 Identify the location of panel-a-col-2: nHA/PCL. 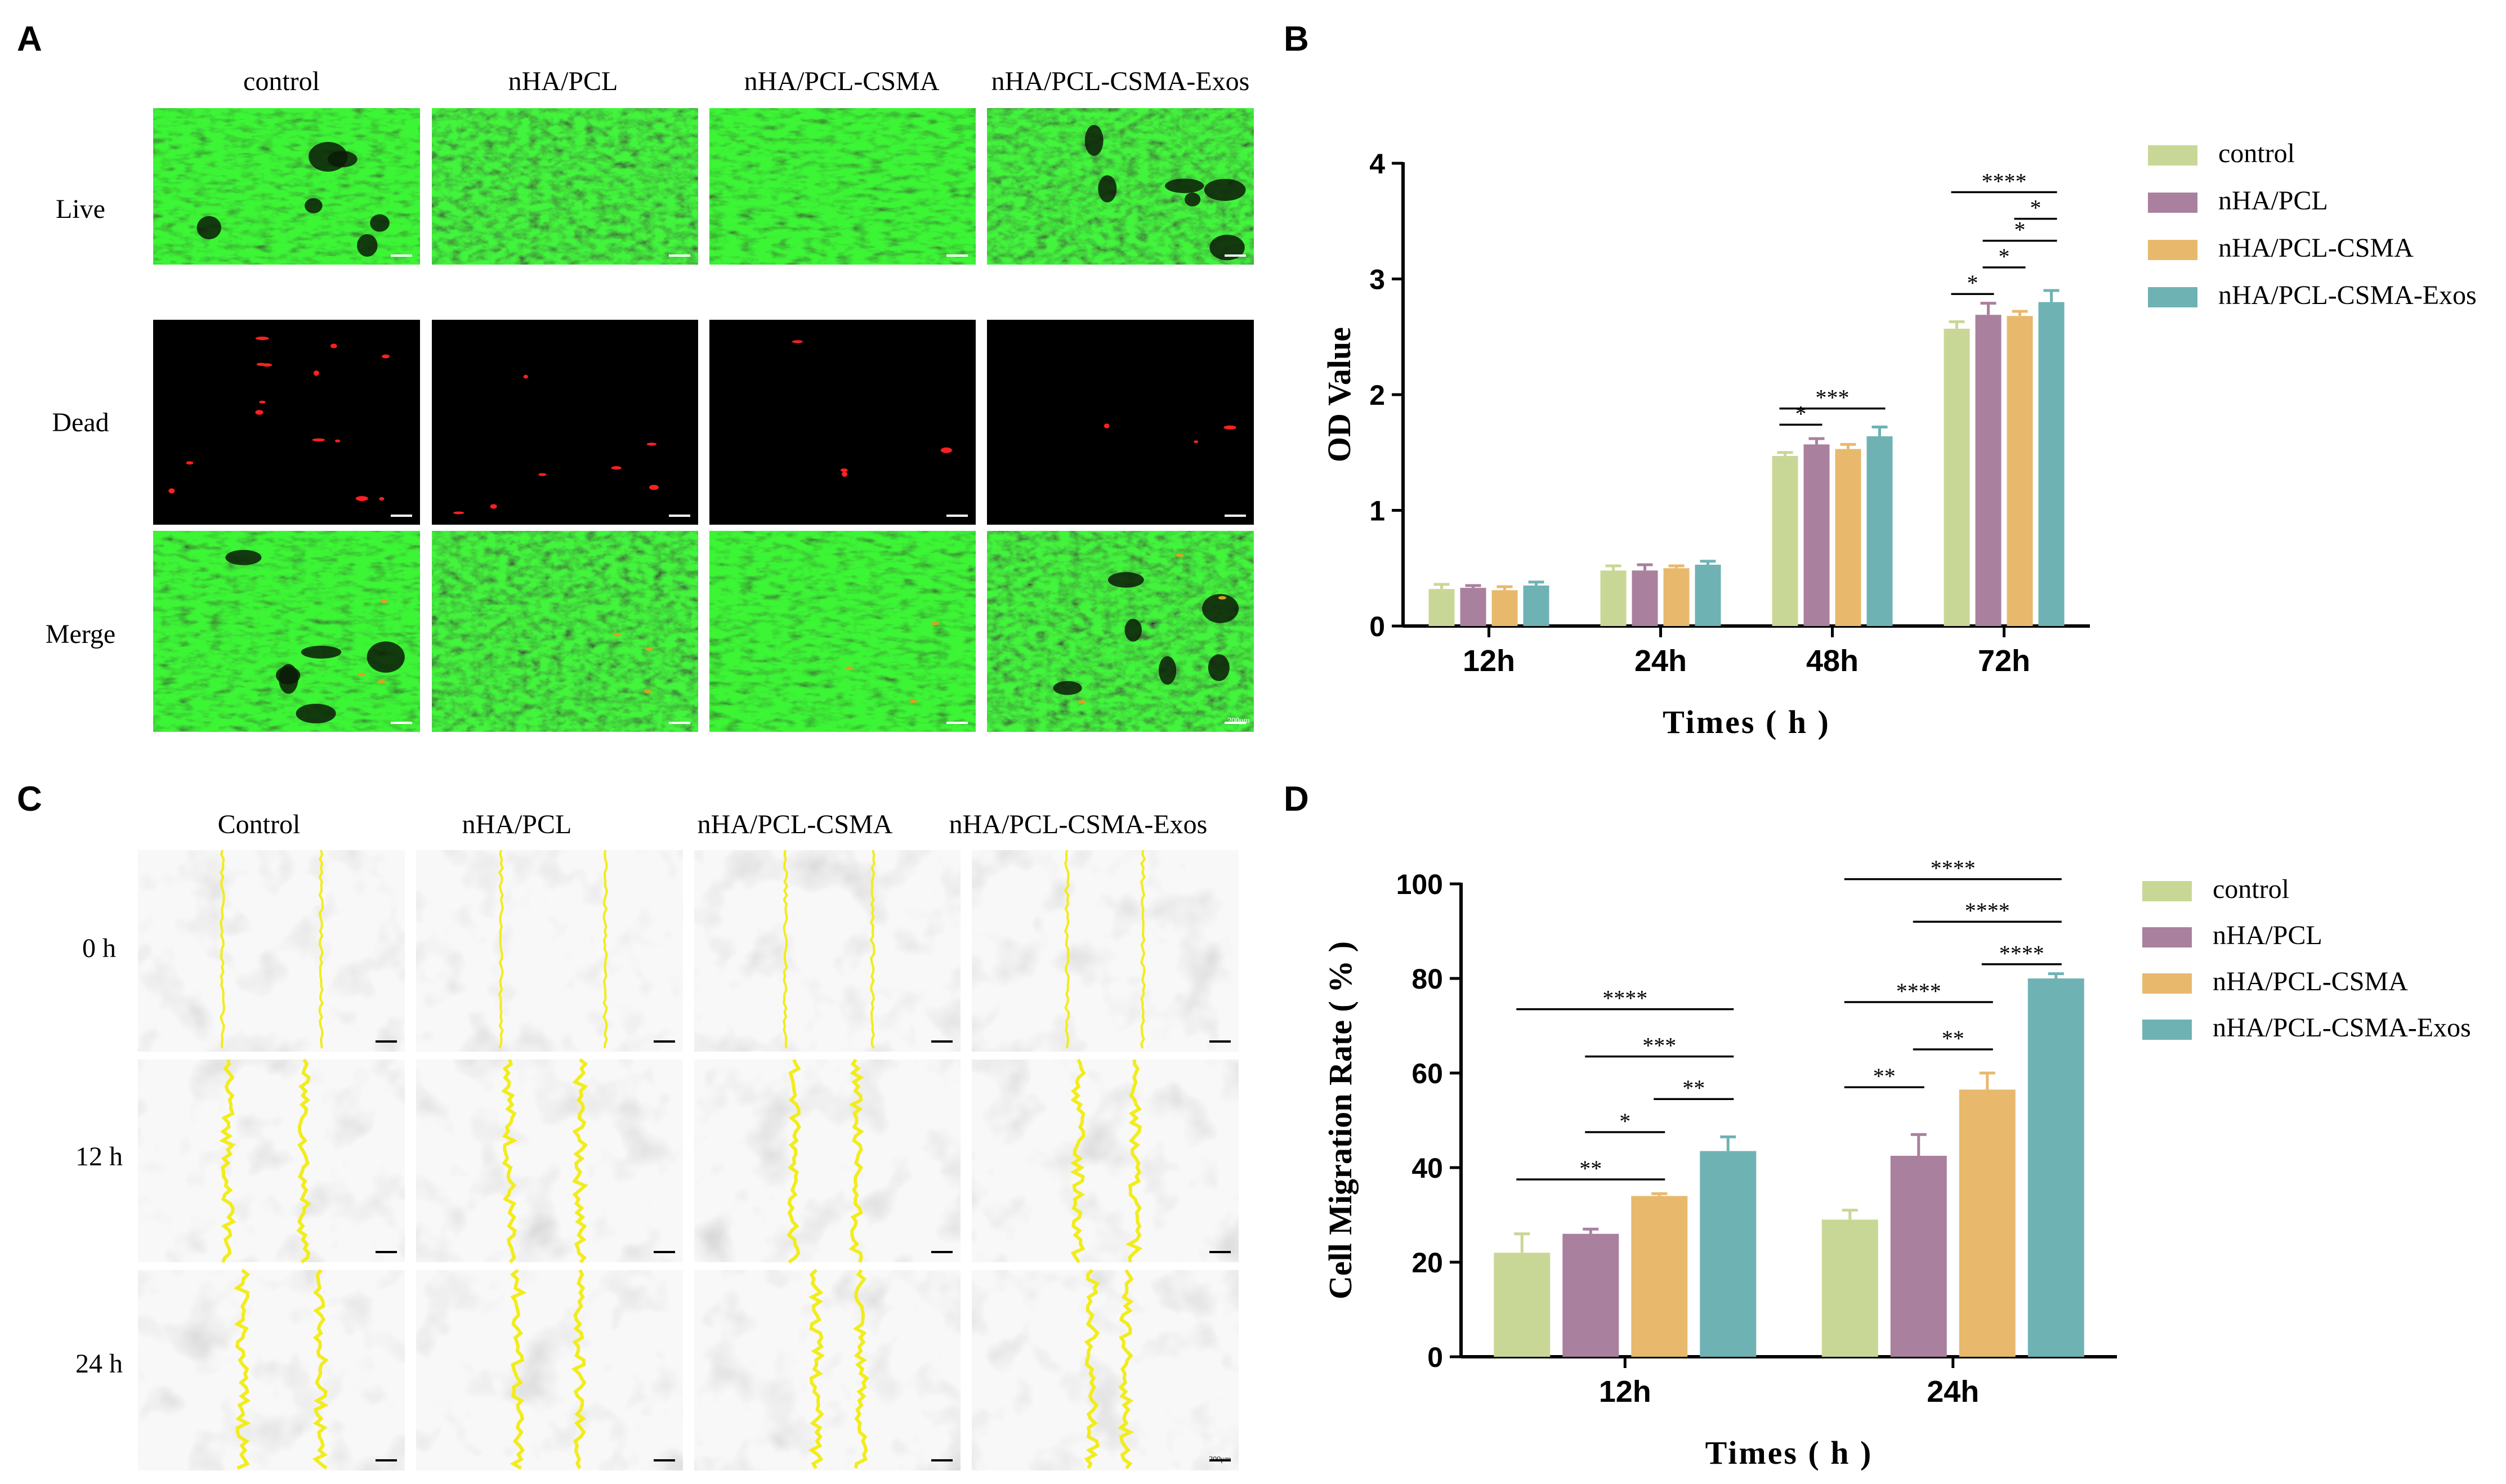
(563, 81).